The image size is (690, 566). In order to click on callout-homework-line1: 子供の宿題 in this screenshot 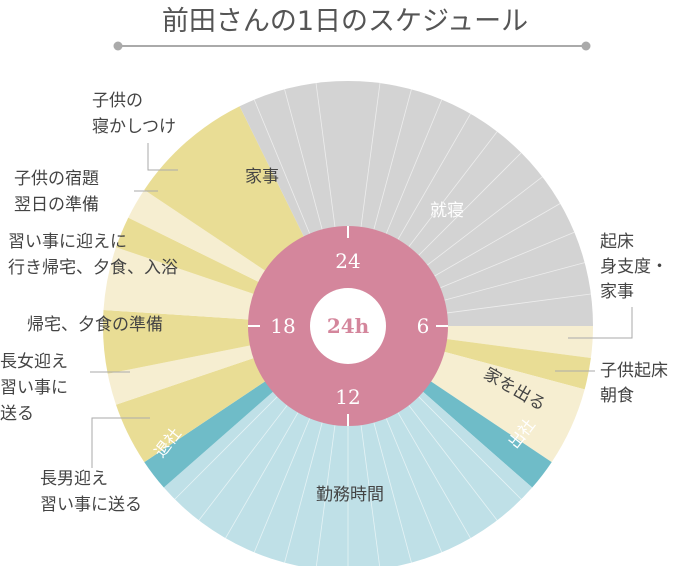, I will do `click(56, 179)`.